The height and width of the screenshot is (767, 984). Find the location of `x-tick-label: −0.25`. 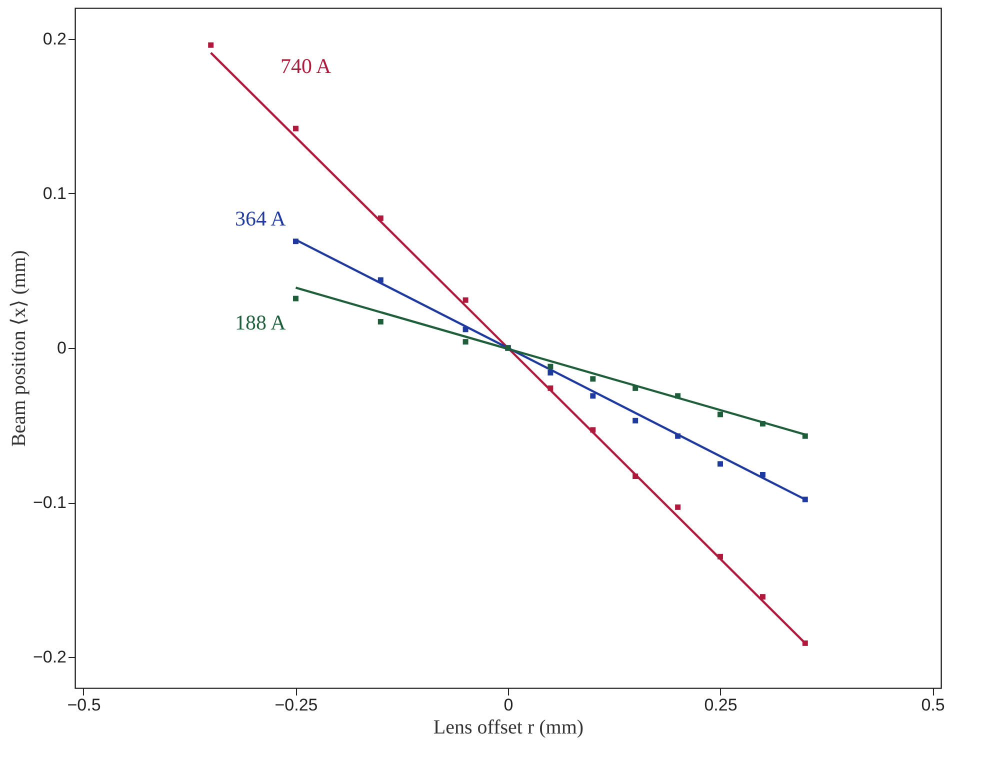

x-tick-label: −0.25 is located at coordinates (296, 705).